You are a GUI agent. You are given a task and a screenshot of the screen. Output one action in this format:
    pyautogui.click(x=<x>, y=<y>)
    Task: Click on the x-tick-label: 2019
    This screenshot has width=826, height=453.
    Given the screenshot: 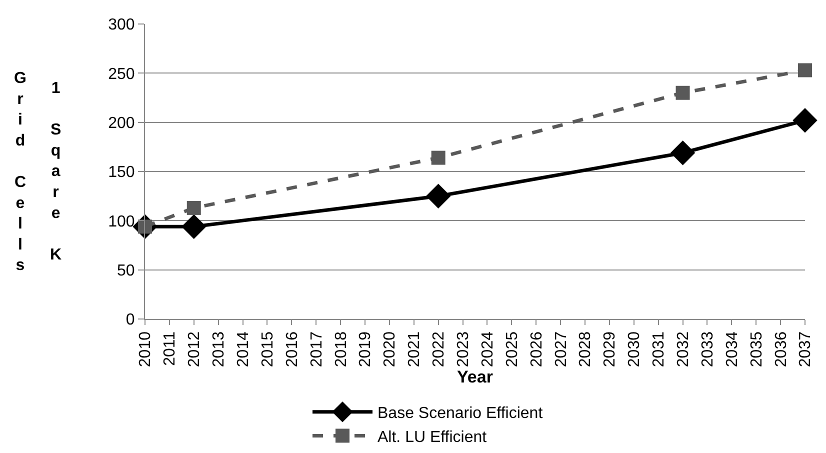 What is the action you would take?
    pyautogui.click(x=365, y=349)
    